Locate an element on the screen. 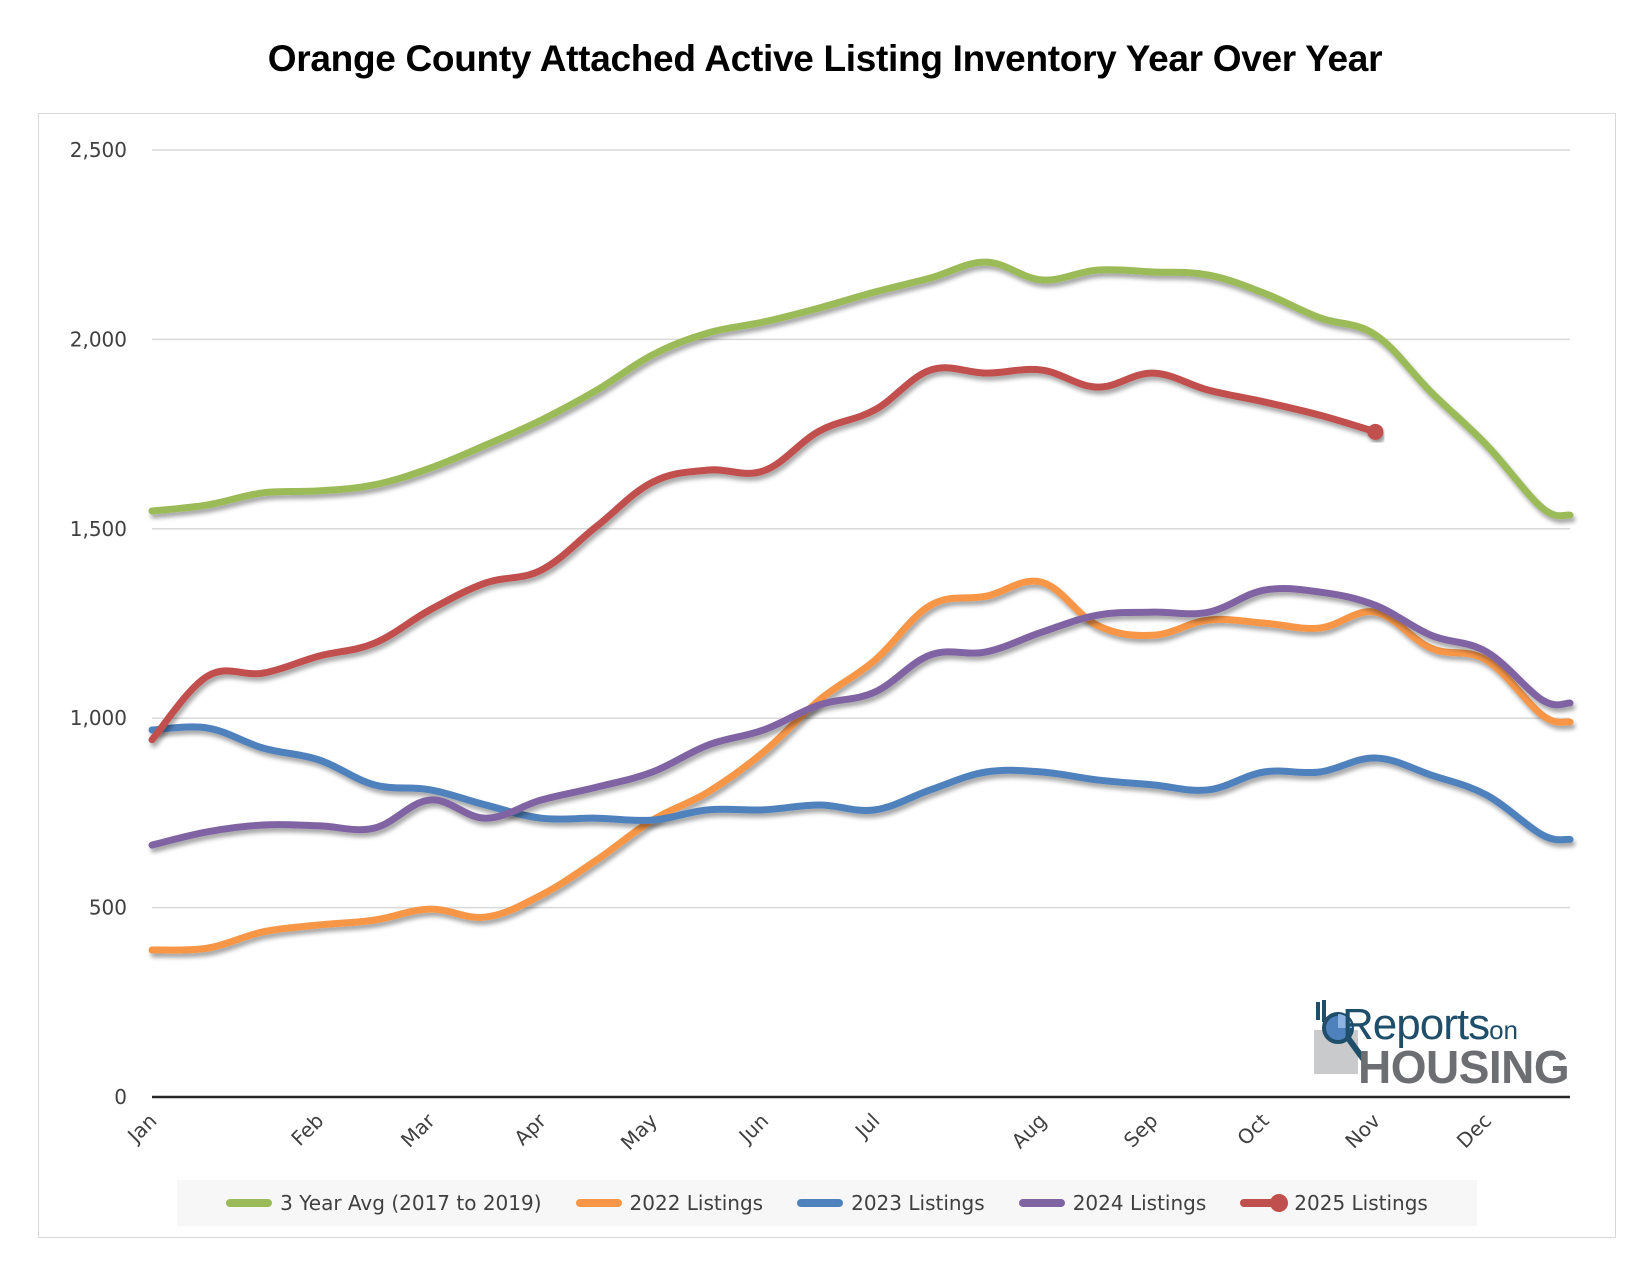 This screenshot has height=1275, width=1650. magnifier-chart-icon is located at coordinates (1340, 1037).